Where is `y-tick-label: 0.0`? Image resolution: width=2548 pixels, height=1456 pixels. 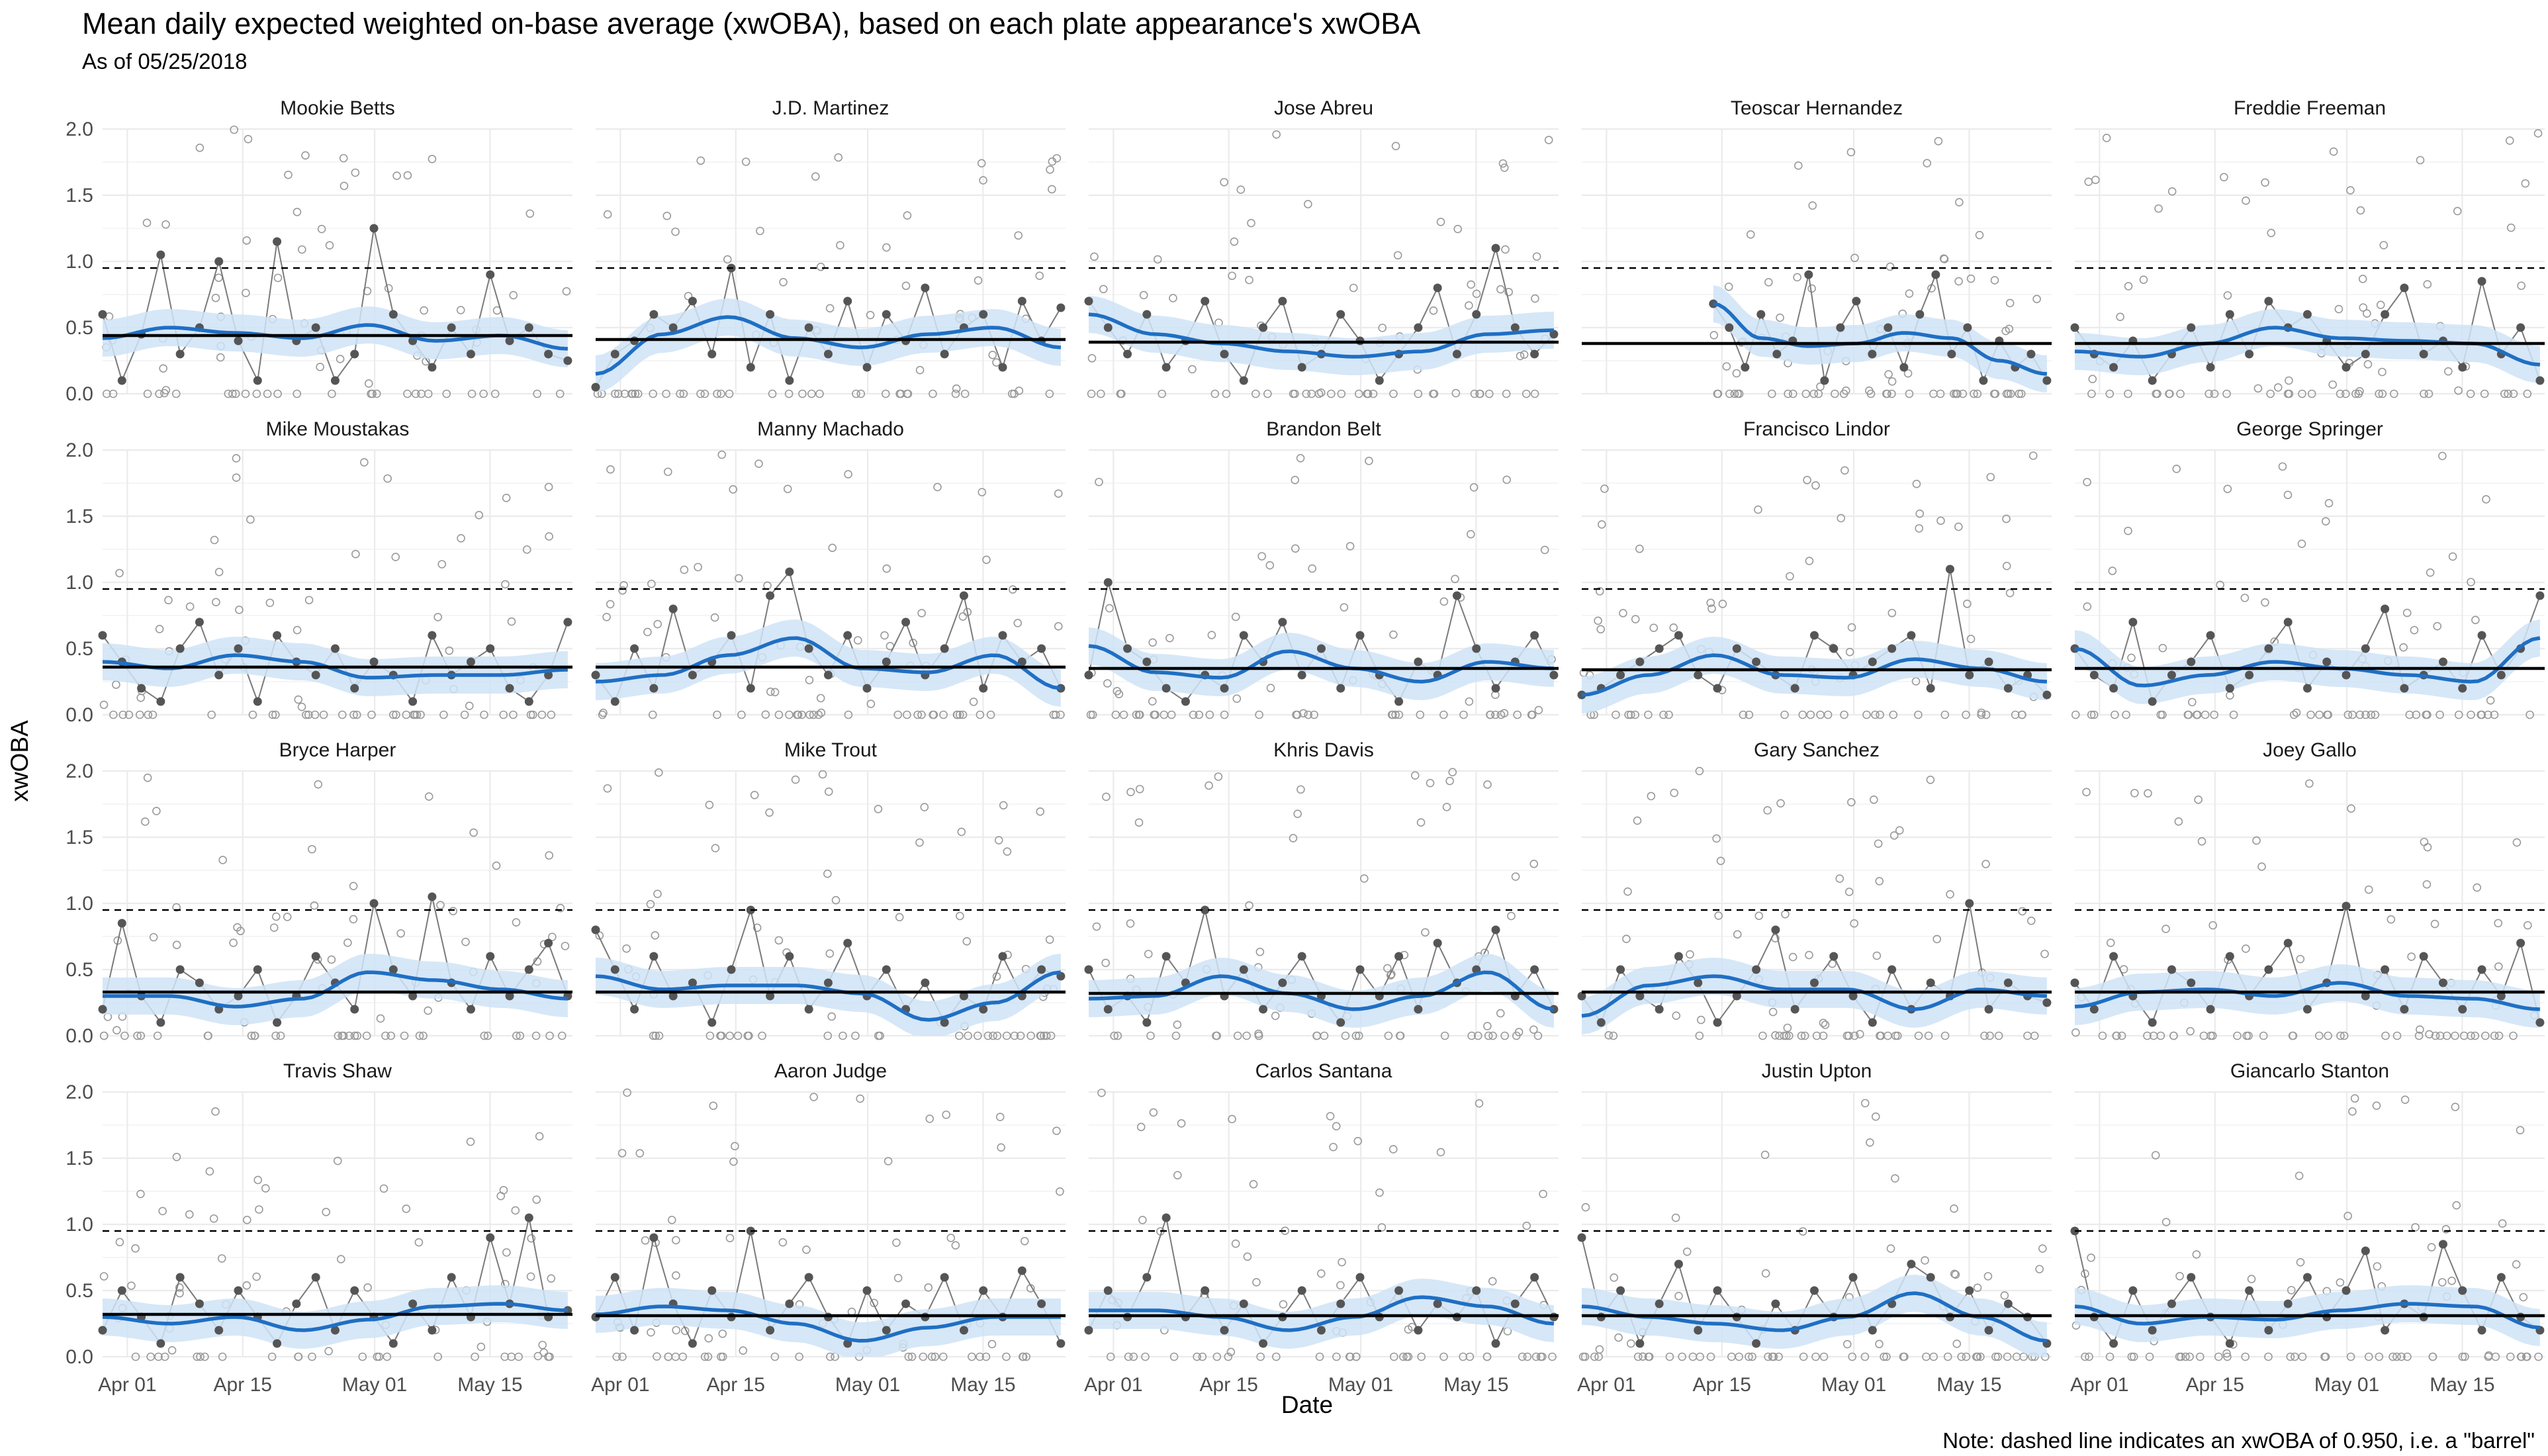 y-tick-label: 0.0 is located at coordinates (79, 1036).